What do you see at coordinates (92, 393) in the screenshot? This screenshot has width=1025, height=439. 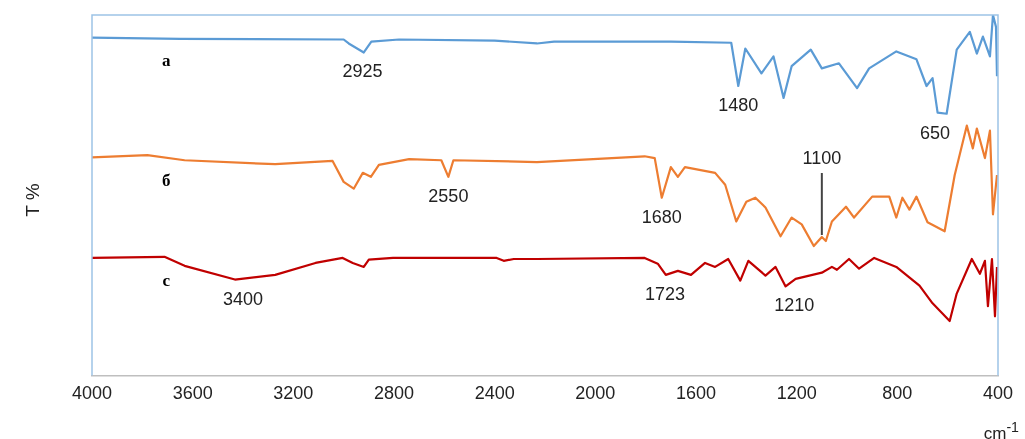 I see `x-tick-label: 4000` at bounding box center [92, 393].